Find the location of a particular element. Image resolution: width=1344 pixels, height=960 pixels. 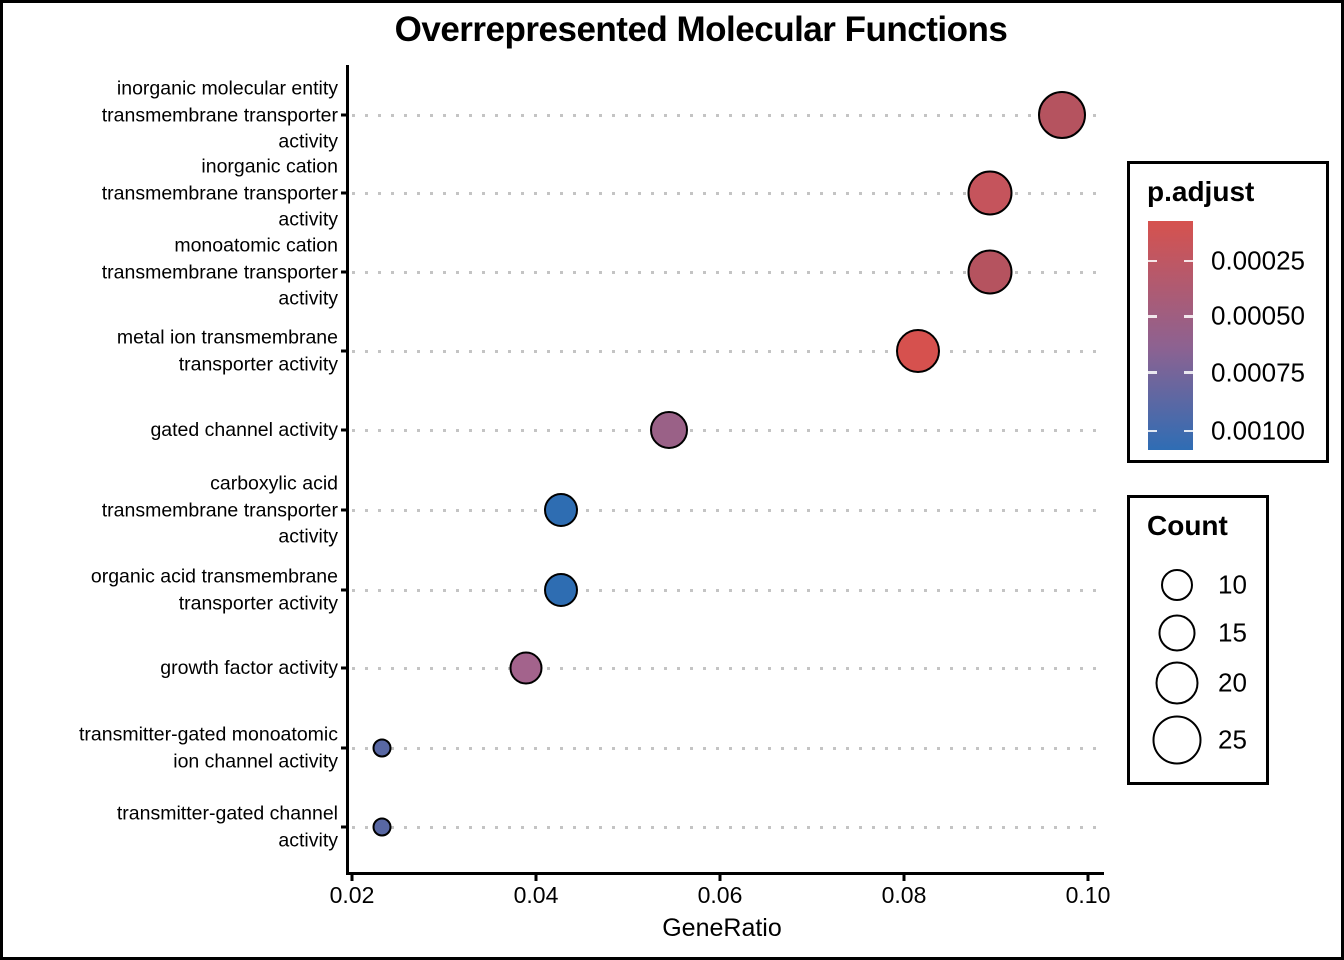

y-axis-label-line: organic acid transmembrane is located at coordinates (214, 576).